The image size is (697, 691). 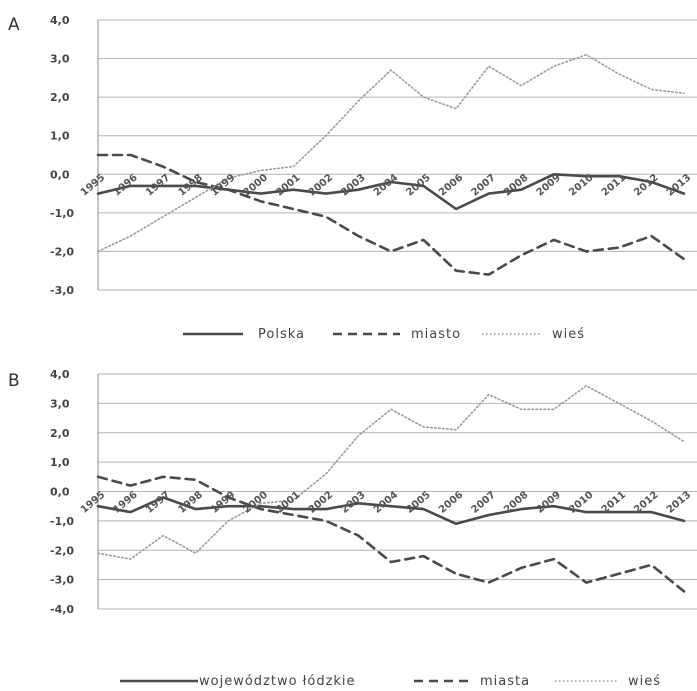 What do you see at coordinates (505, 681) in the screenshot?
I see `legend-label: miasta` at bounding box center [505, 681].